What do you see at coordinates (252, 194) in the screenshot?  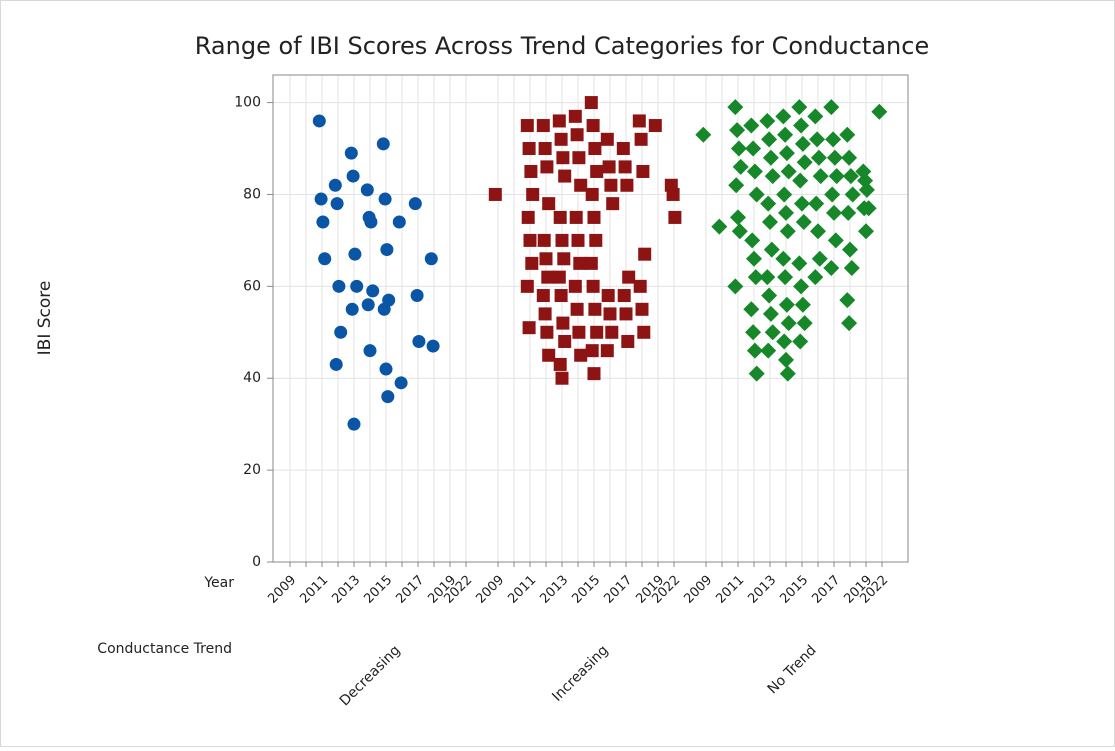 I see `y-tick-label: 80` at bounding box center [252, 194].